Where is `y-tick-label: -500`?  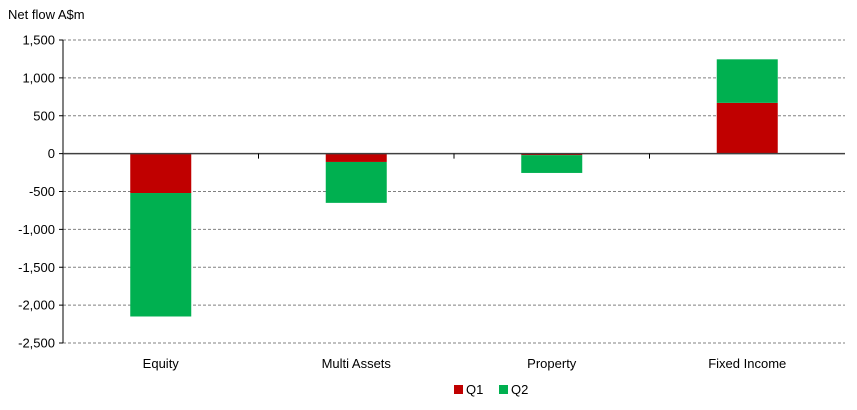
y-tick-label: -500 is located at coordinates (42, 191).